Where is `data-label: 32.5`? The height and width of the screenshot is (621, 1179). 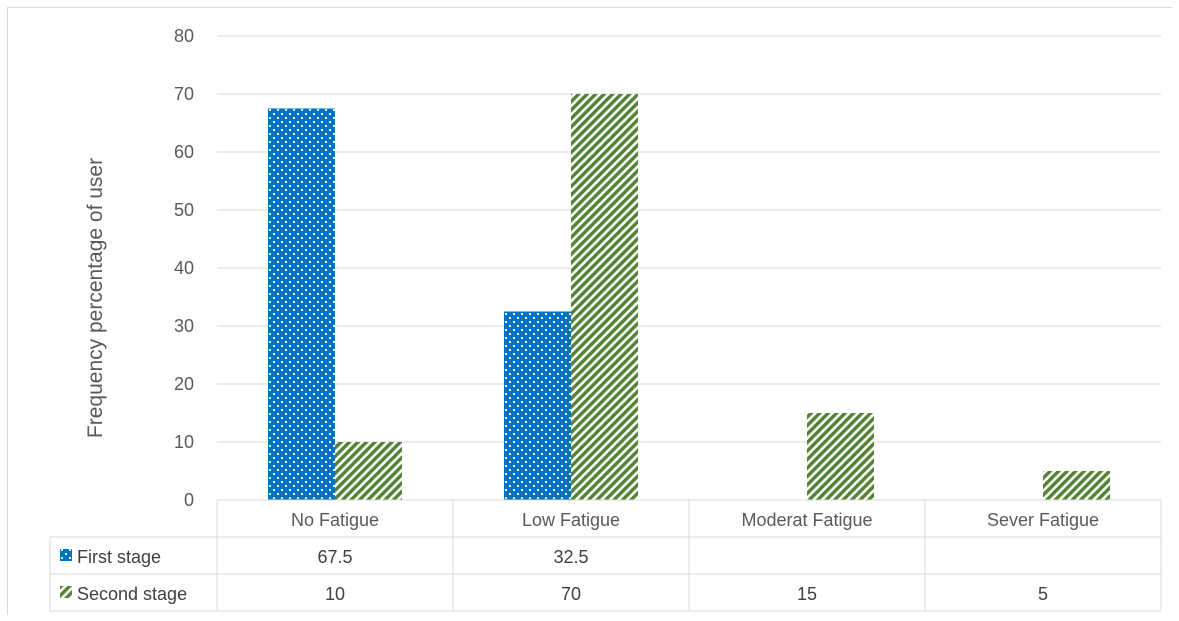 data-label: 32.5 is located at coordinates (570, 557).